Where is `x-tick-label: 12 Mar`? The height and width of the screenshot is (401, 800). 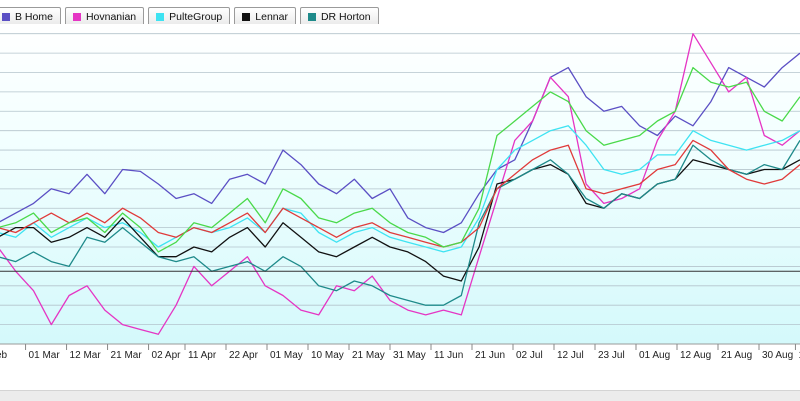
x-tick-label: 12 Mar is located at coordinates (86, 355).